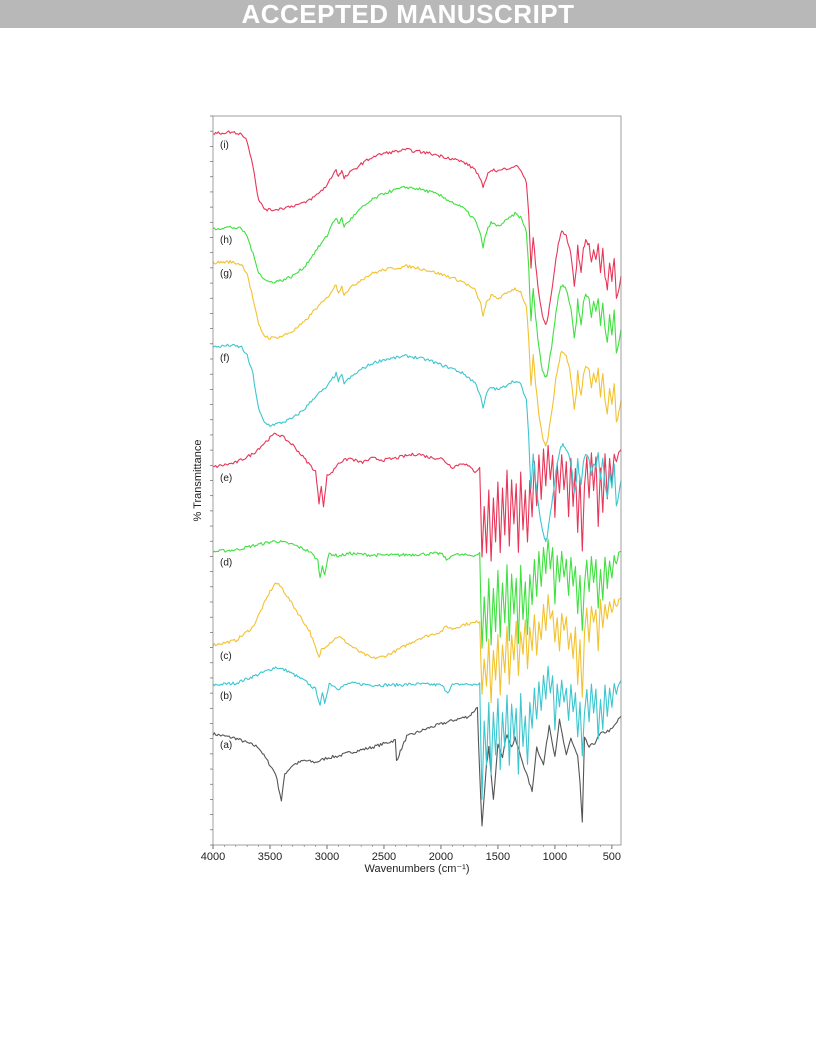 The height and width of the screenshot is (1061, 816). Describe the element at coordinates (417, 766) in the screenshot. I see `series-line-a` at that location.